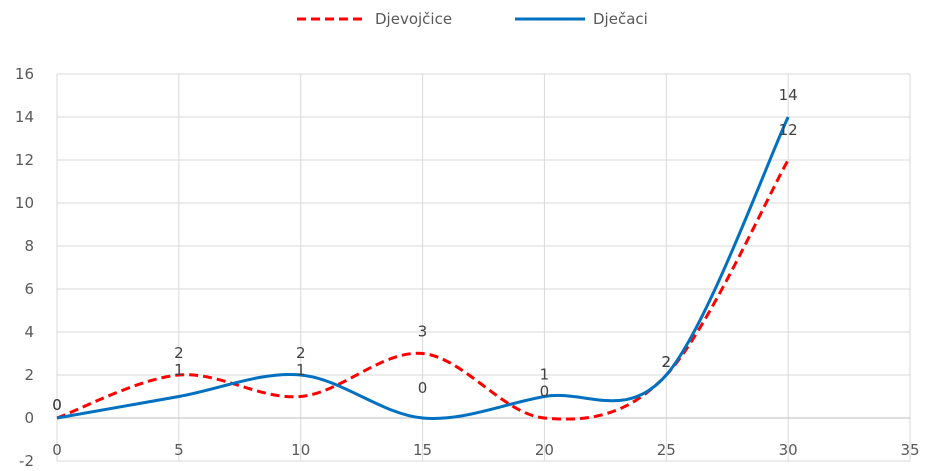 This screenshot has height=471, width=925. Describe the element at coordinates (179, 450) in the screenshot. I see `x-tick-label: 5` at that location.